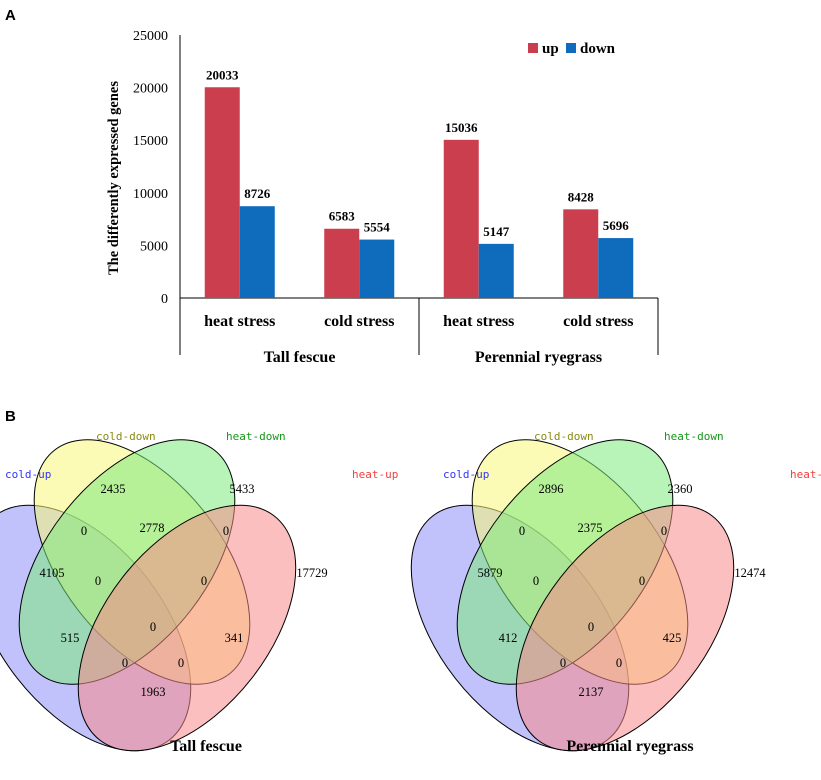 Image resolution: width=821 pixels, height=780 pixels. I want to click on venn-region-cu_hu: 1963, so click(153, 692).